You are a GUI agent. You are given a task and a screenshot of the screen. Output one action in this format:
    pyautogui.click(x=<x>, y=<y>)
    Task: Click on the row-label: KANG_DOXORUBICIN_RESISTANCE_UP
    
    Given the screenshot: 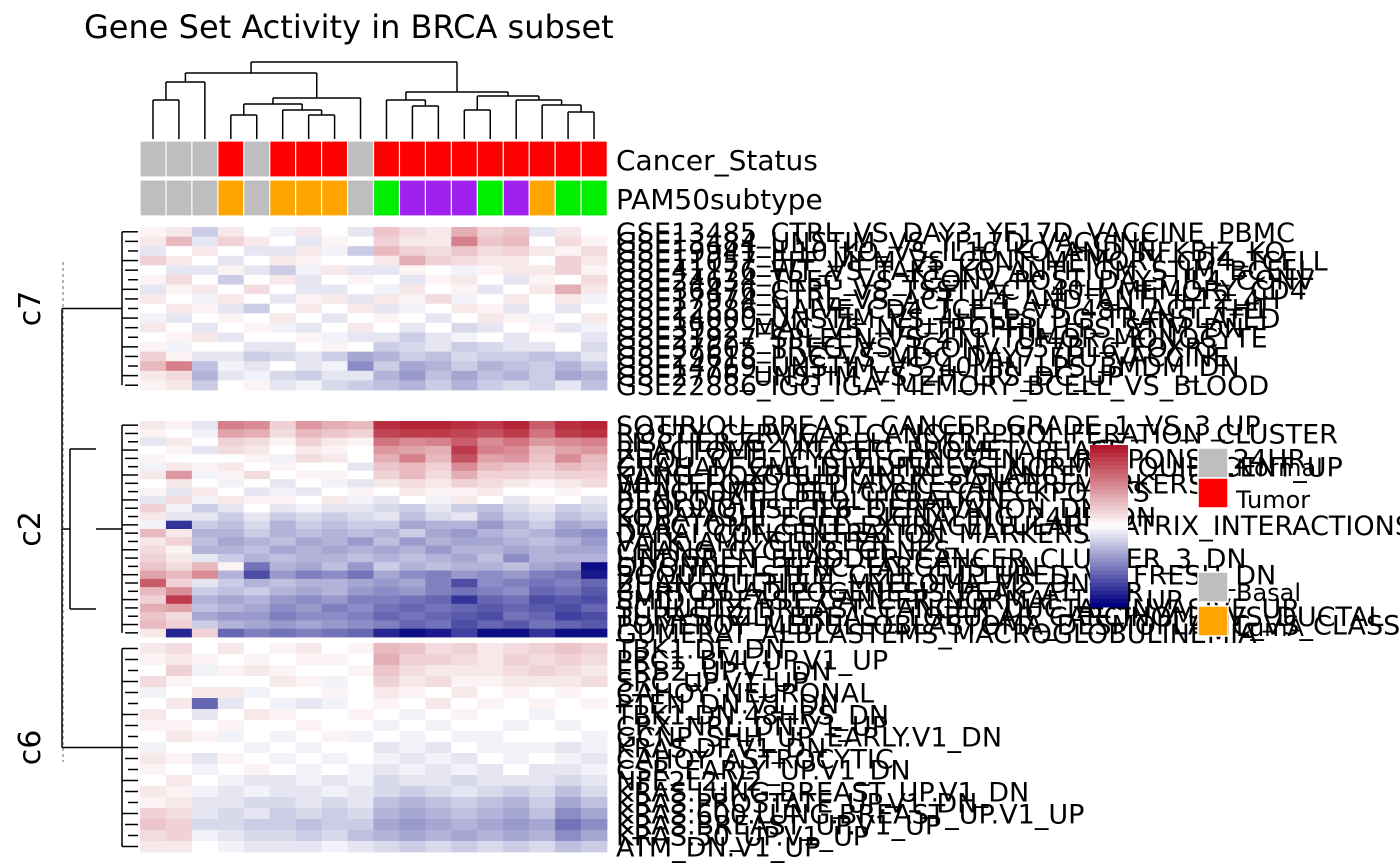 What is the action you would take?
    pyautogui.click(x=871, y=476)
    